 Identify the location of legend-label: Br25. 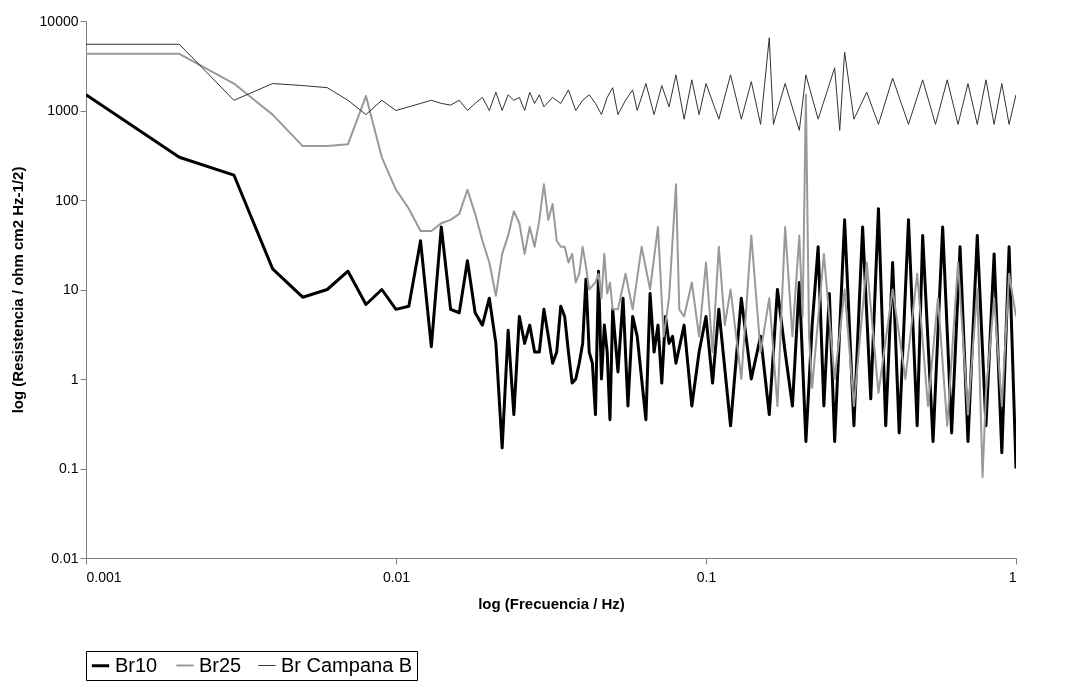
(220, 664).